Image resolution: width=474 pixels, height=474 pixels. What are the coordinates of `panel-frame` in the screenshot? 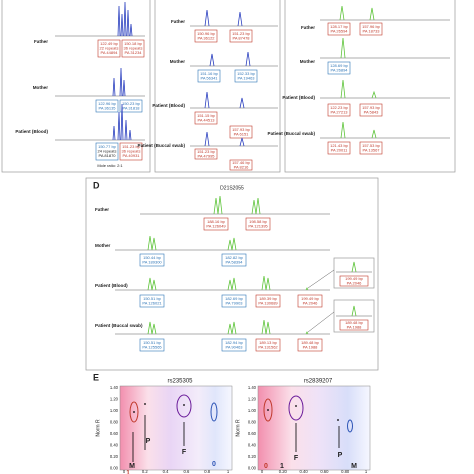 It's located at (76, 86).